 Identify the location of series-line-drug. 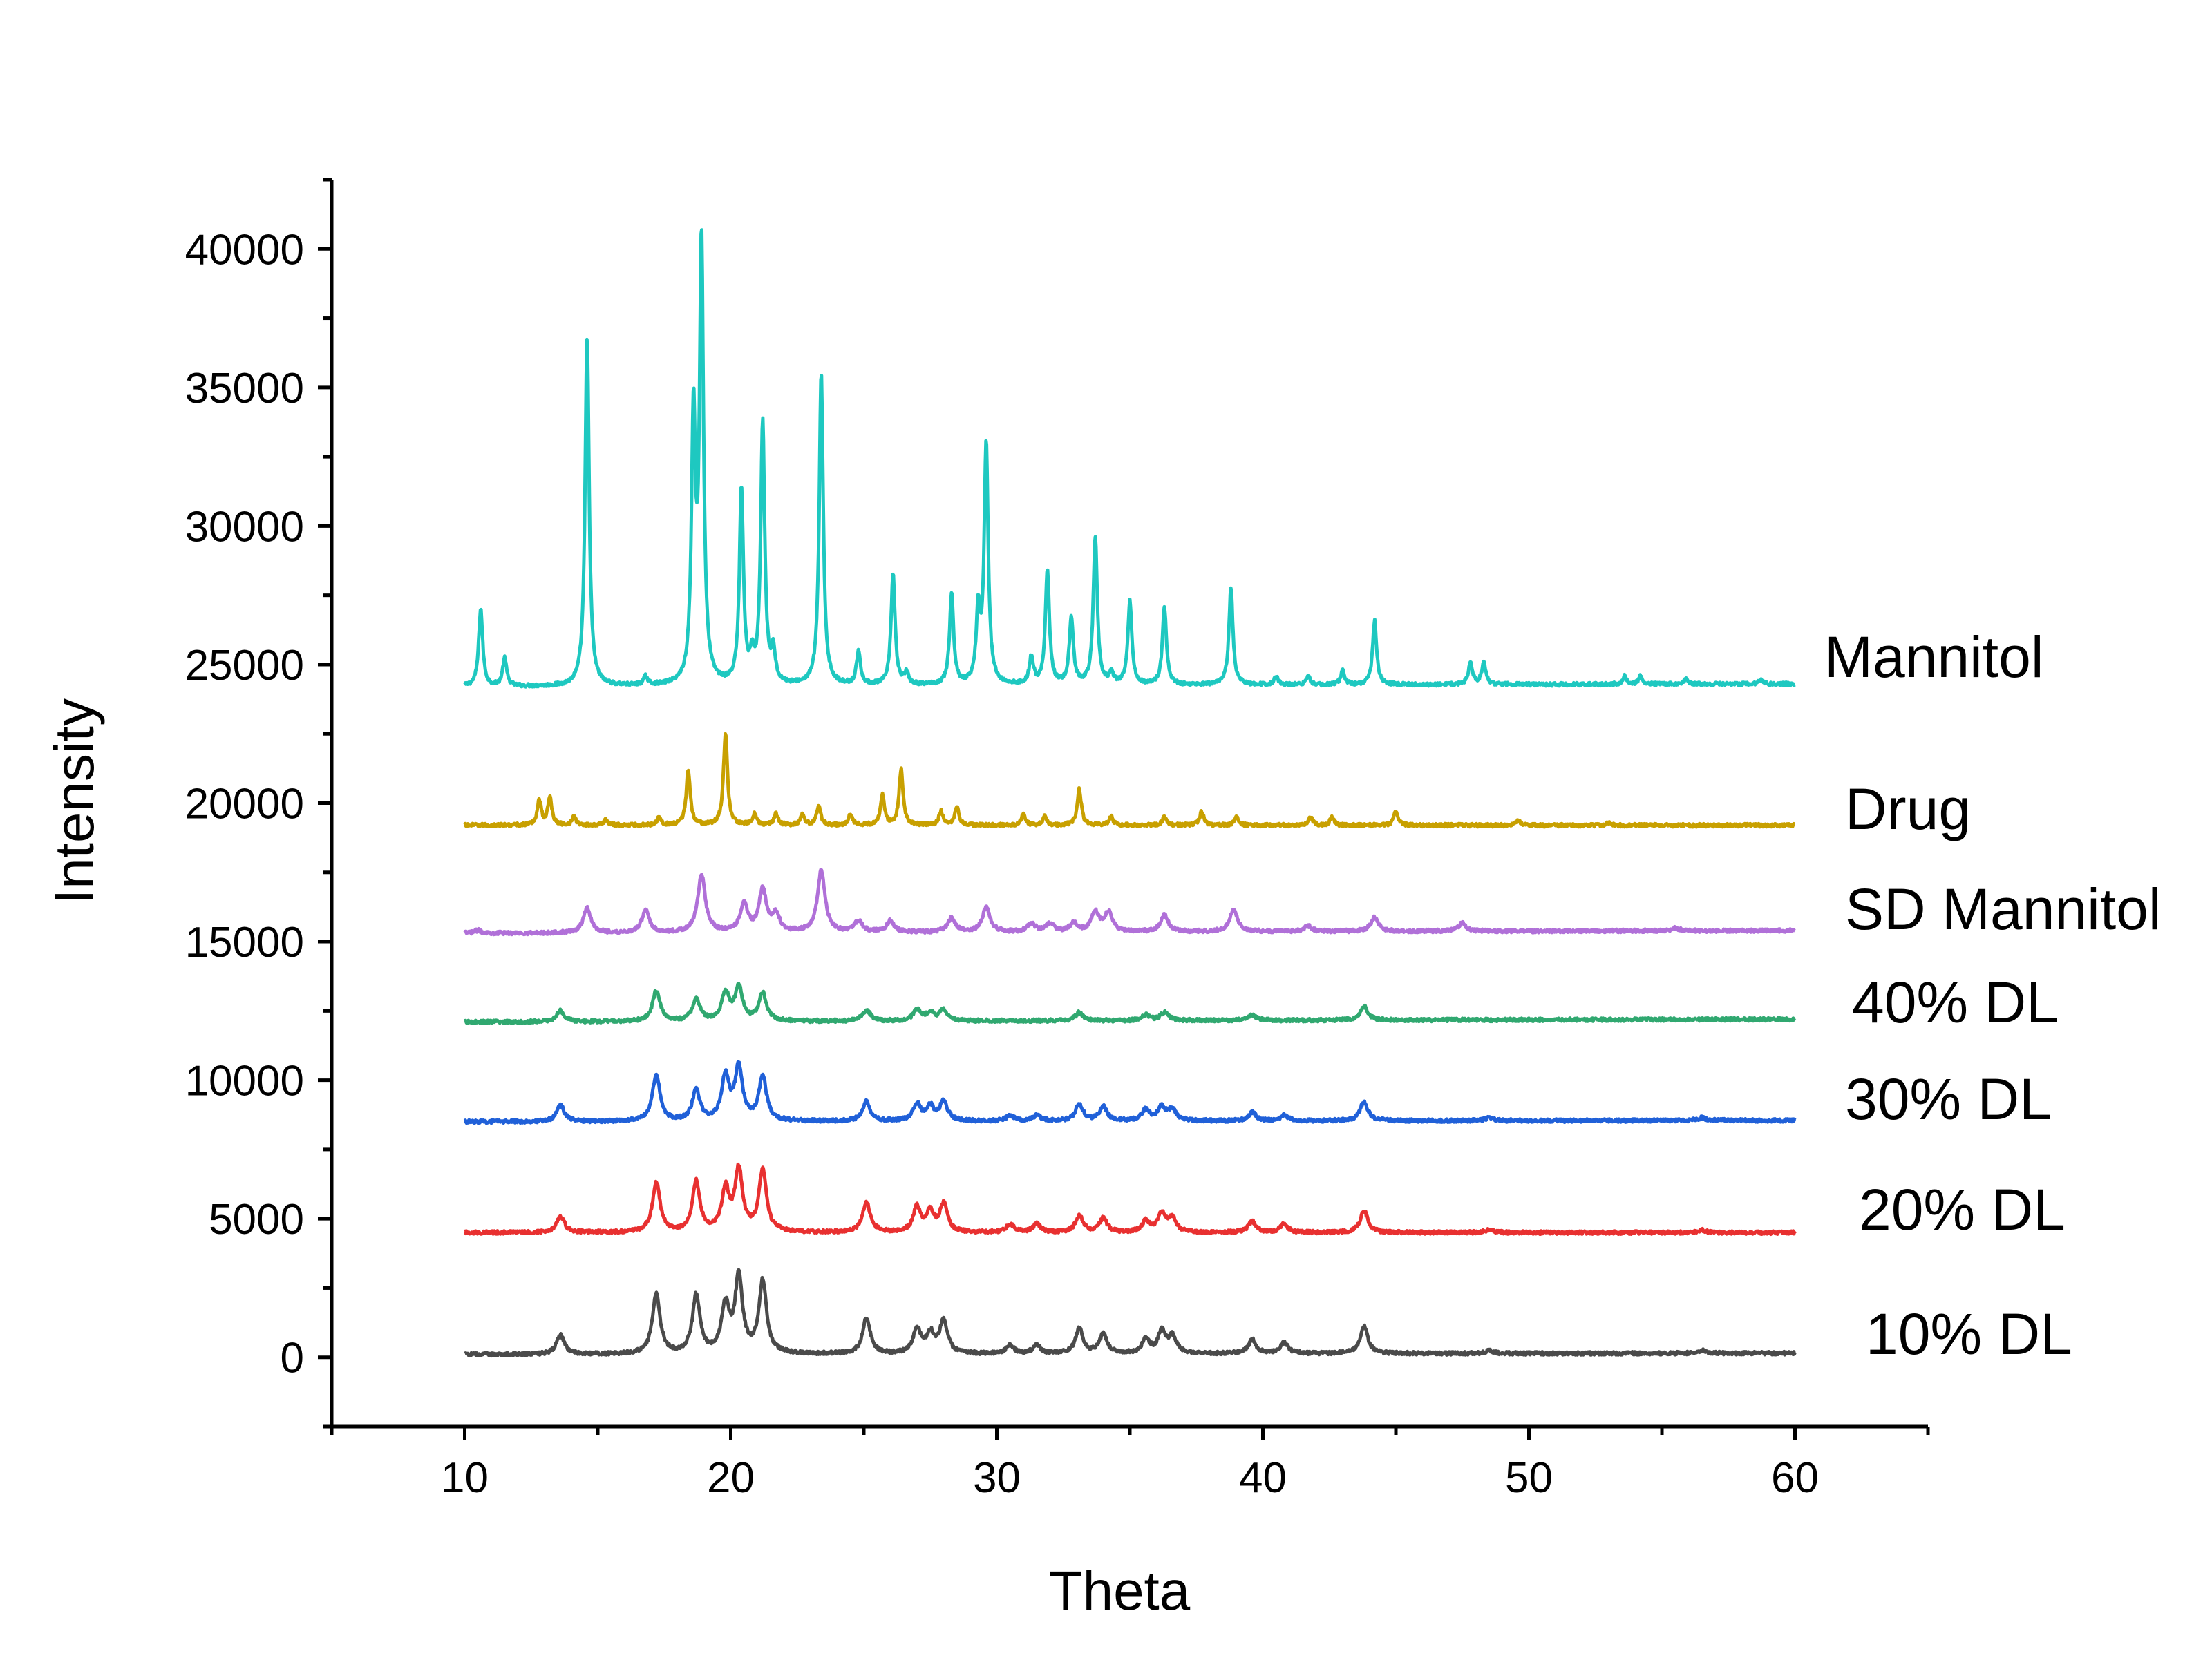
(1130, 780).